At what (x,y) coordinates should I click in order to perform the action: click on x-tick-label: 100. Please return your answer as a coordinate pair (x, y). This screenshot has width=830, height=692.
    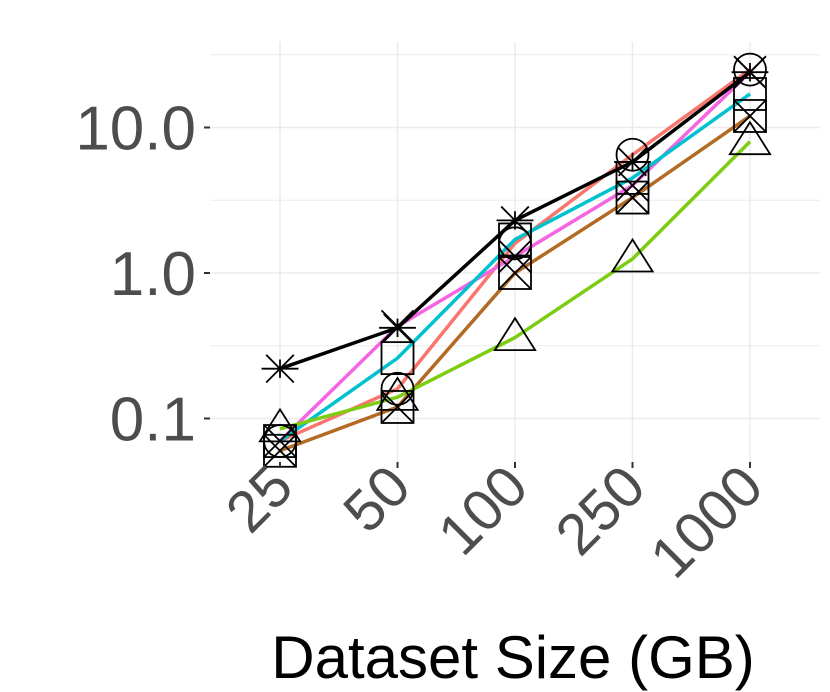
    Looking at the image, I should click on (483, 510).